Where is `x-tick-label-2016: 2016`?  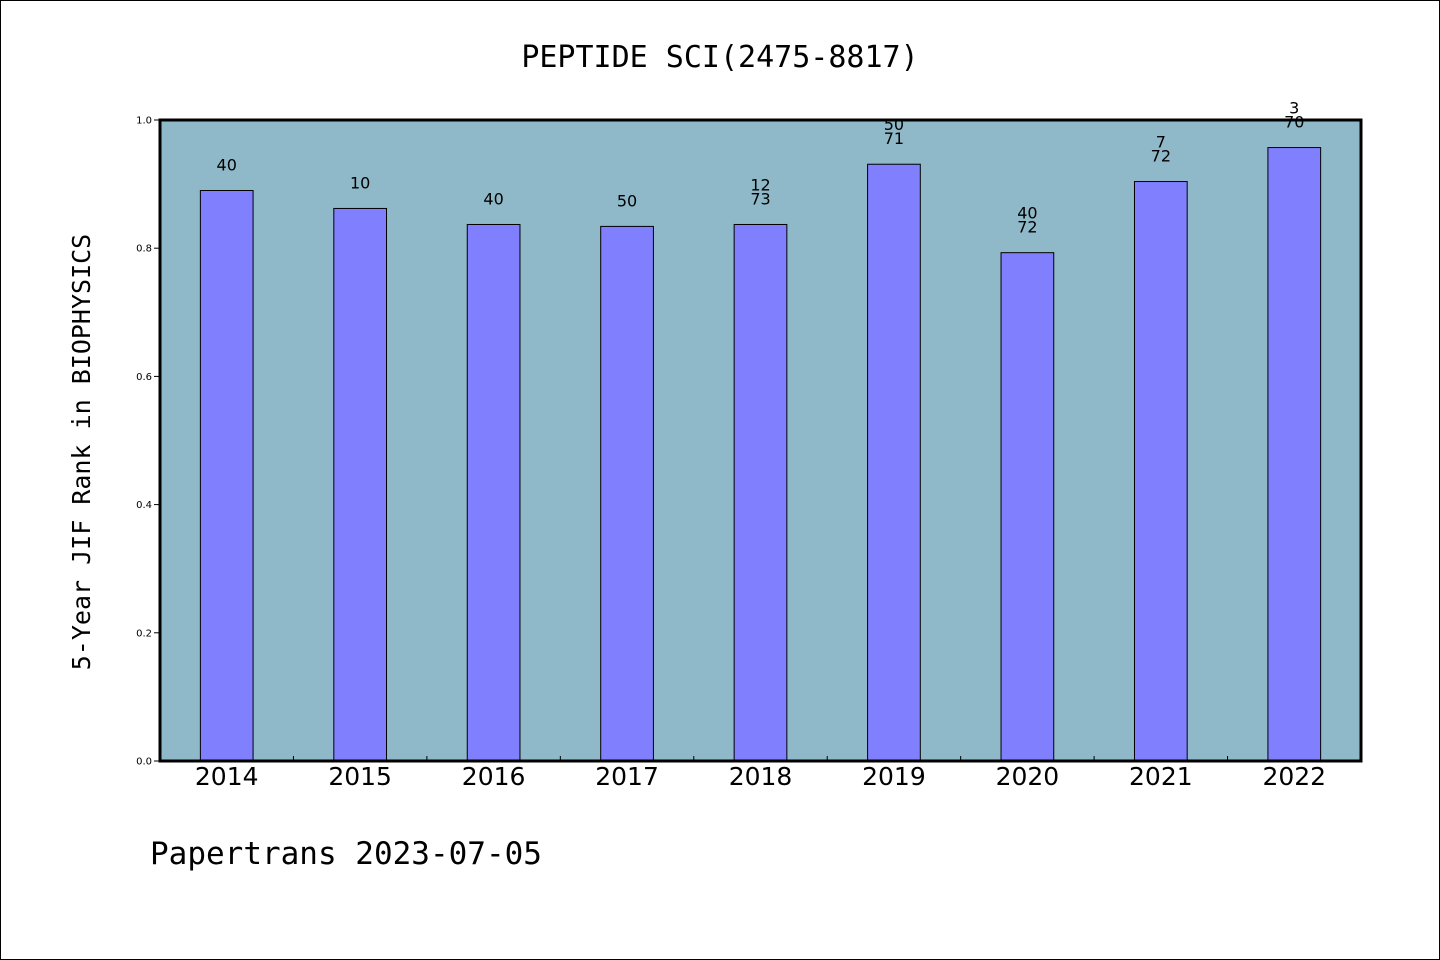
x-tick-label-2016: 2016 is located at coordinates (494, 776).